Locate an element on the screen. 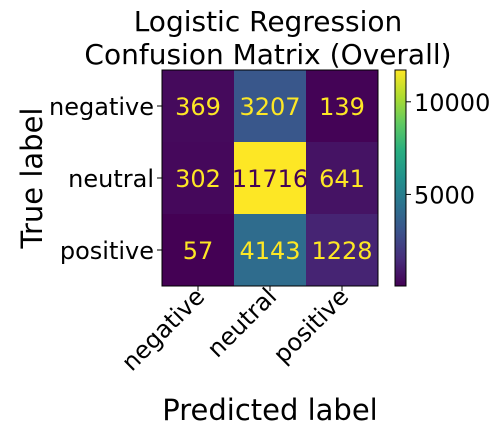  cell-value-label: 11716 is located at coordinates (270, 179).